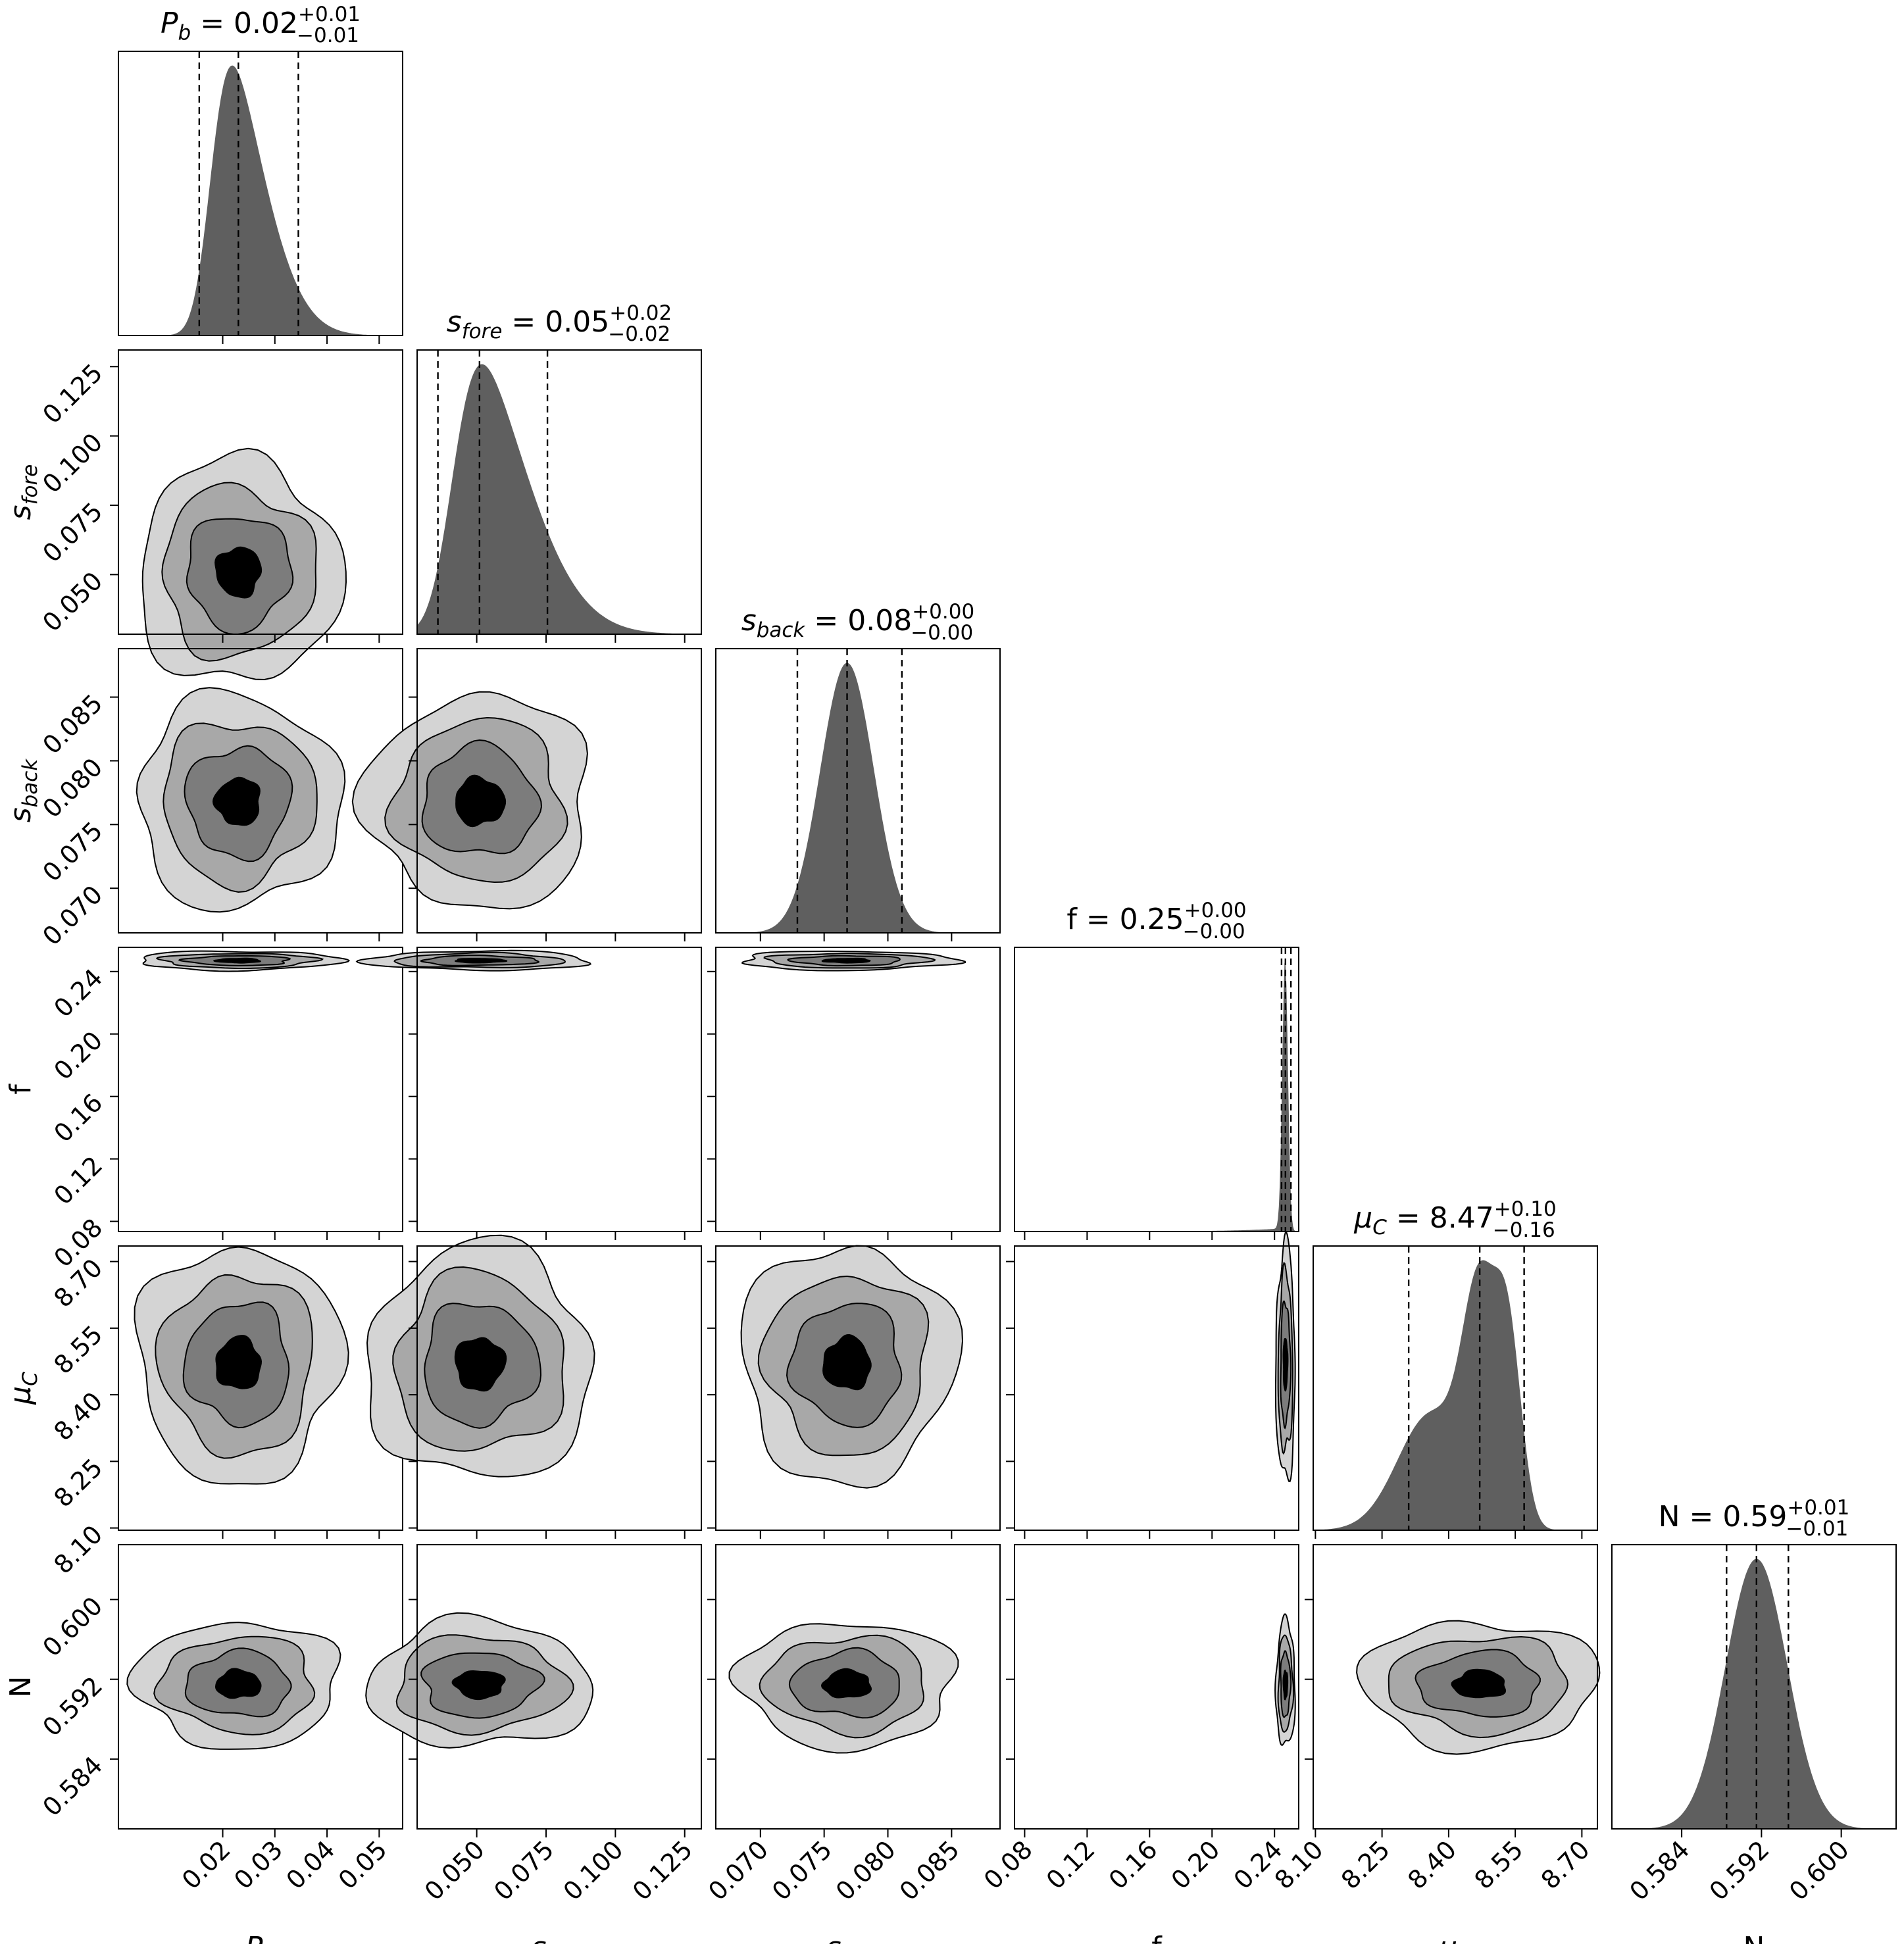  Describe the element at coordinates (23, 791) in the screenshot. I see `y-axis-label-sback: sback` at that location.